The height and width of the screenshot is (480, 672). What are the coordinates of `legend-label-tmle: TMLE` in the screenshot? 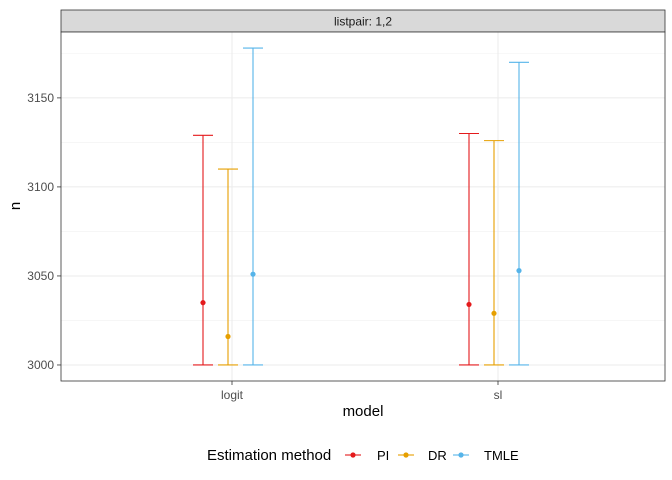 It's located at (501, 455).